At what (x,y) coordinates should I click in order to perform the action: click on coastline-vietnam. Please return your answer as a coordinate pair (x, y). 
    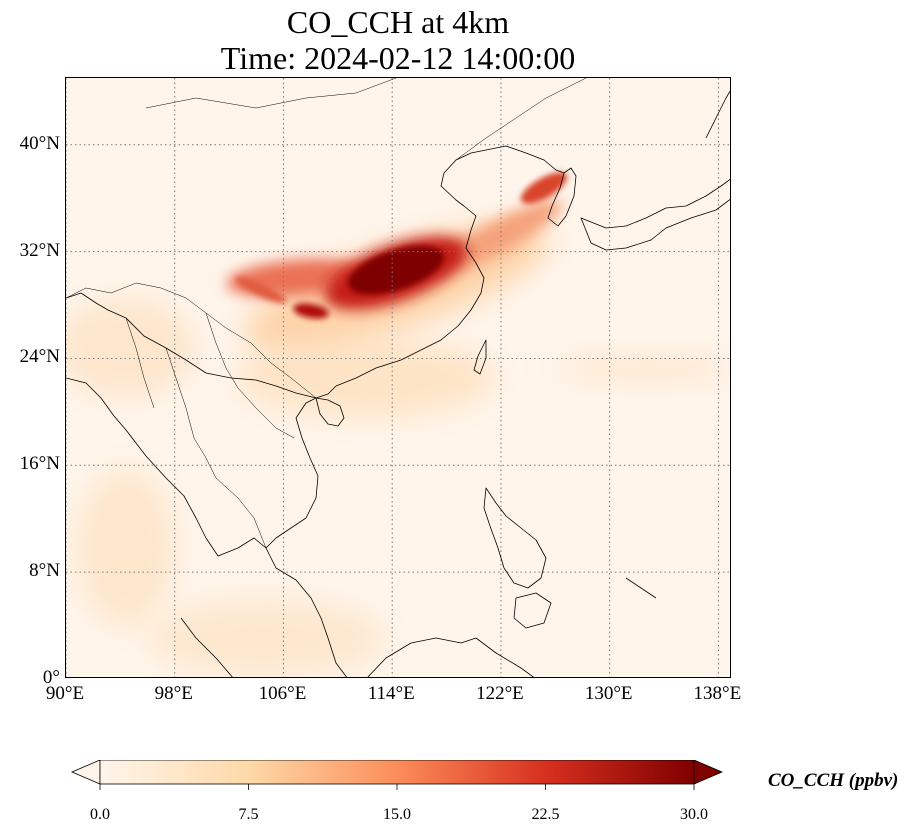
    Looking at the image, I should click on (292, 473).